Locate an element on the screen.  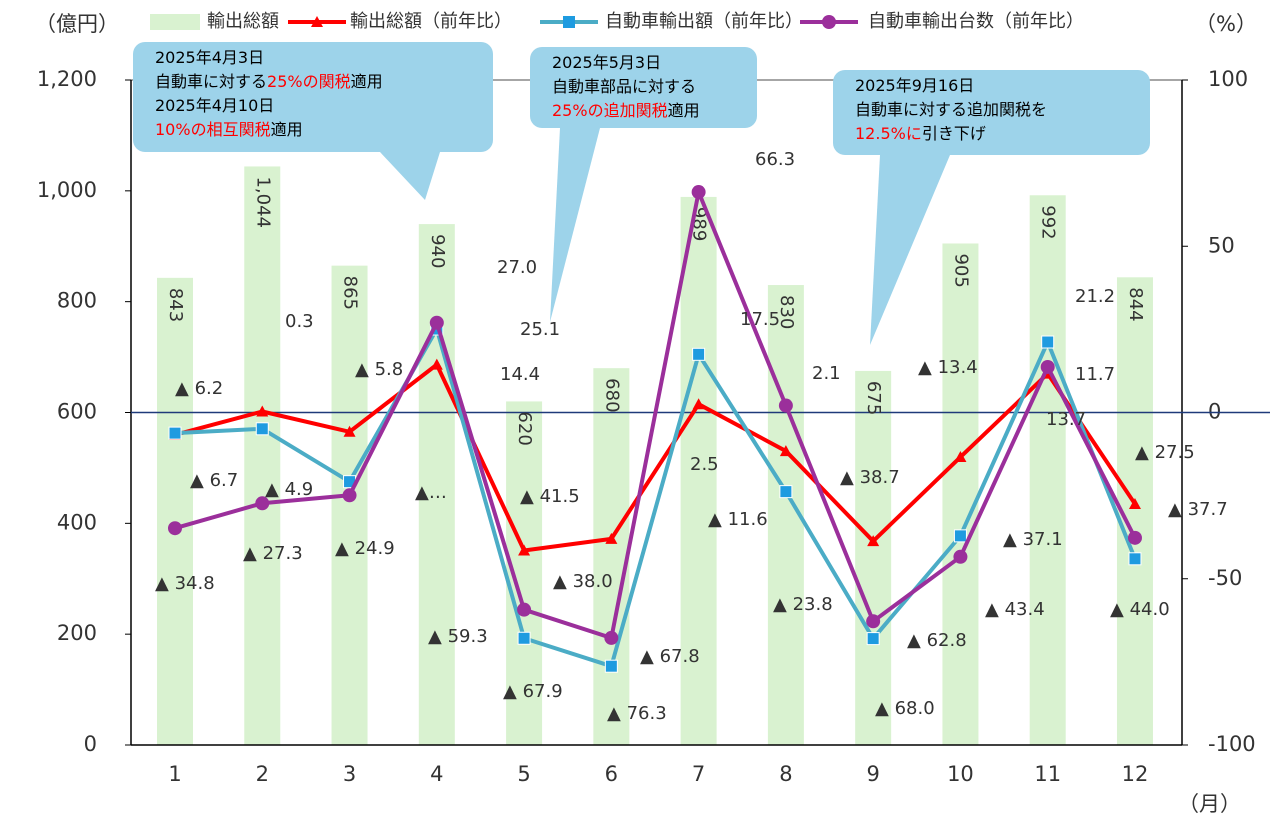
callout-text: 自動車に対する追加関税を is located at coordinates (951, 109).